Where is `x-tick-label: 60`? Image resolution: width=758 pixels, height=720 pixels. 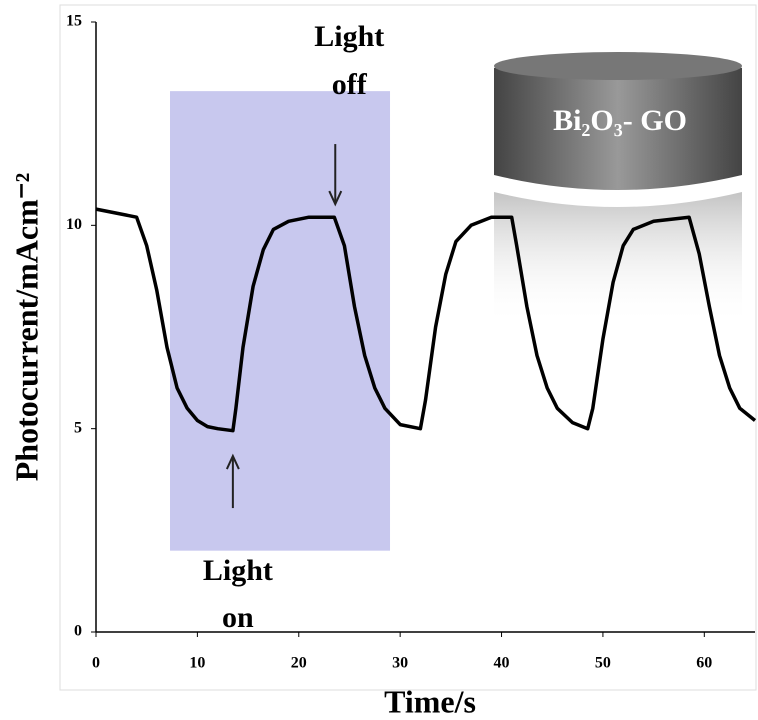 x-tick-label: 60 is located at coordinates (704, 663).